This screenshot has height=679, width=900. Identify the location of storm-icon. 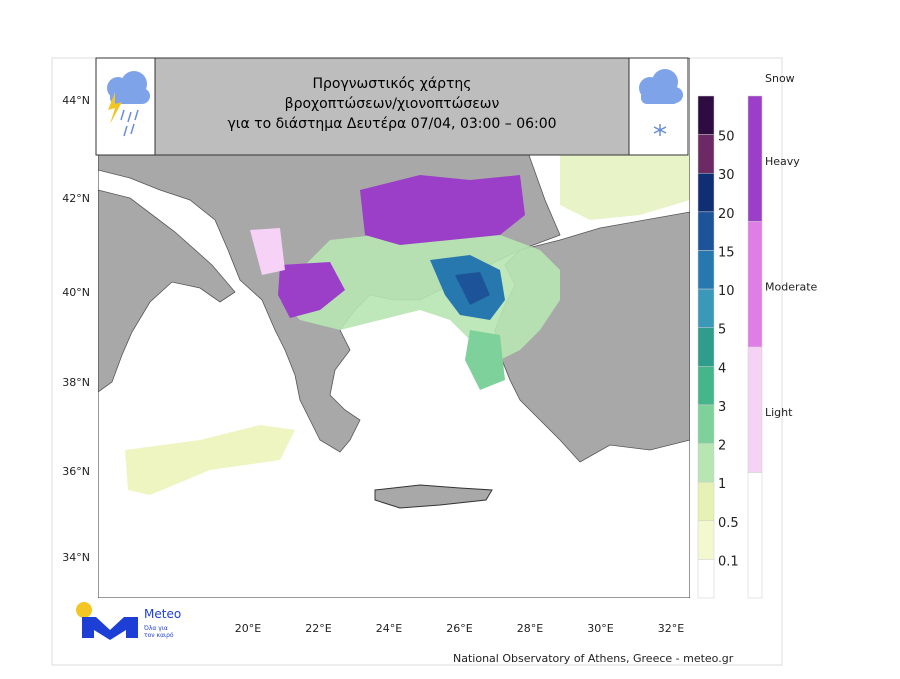
(128, 104).